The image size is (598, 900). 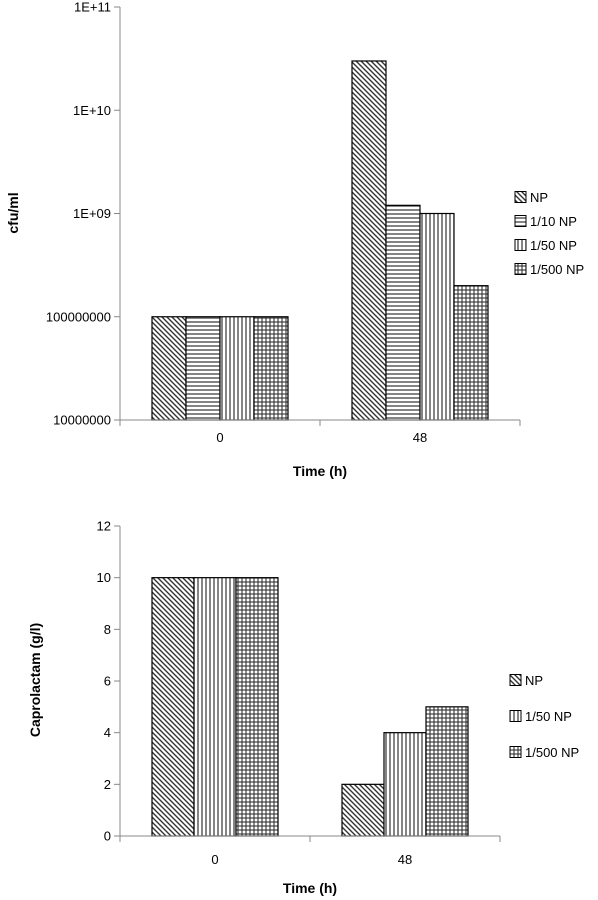 I want to click on y-tick-label: 10, so click(x=104, y=577).